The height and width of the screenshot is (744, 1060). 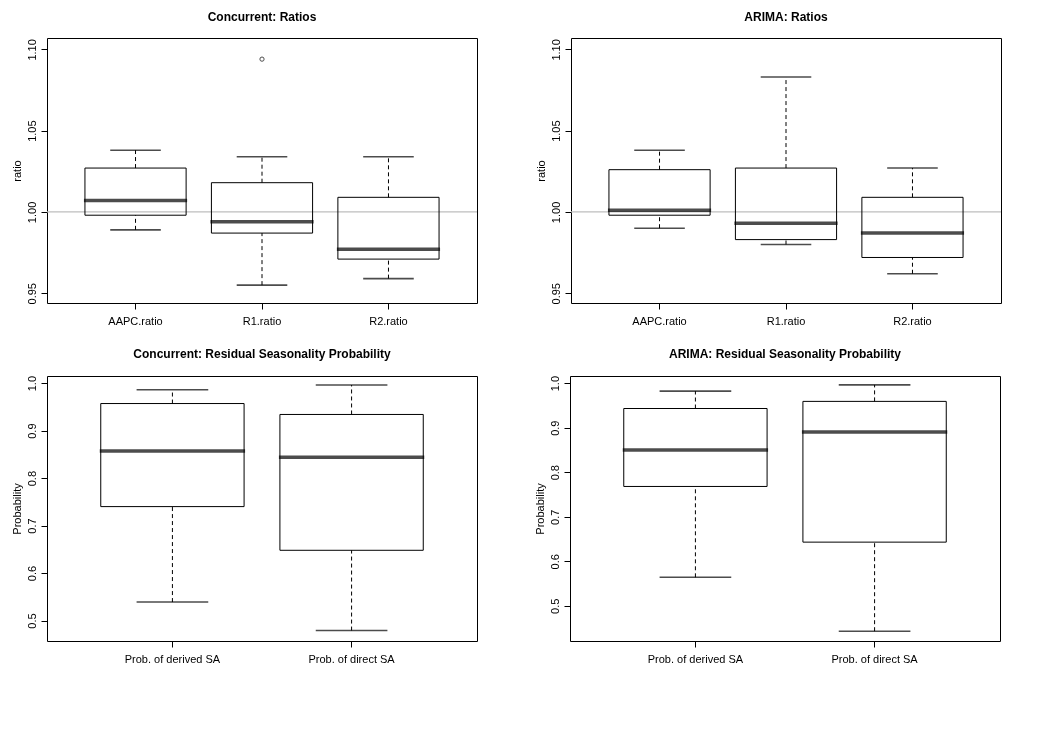 What do you see at coordinates (785, 354) in the screenshot?
I see `chart-title: ARIMA: Residual Seasonality Probability` at bounding box center [785, 354].